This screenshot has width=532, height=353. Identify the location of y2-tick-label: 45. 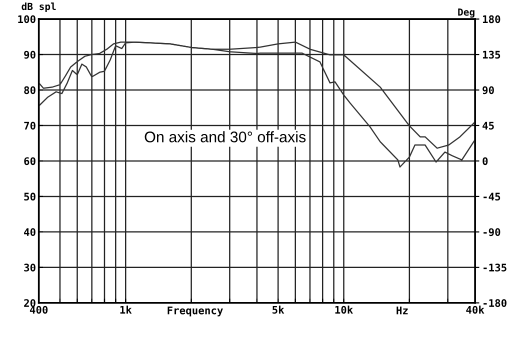
(488, 126).